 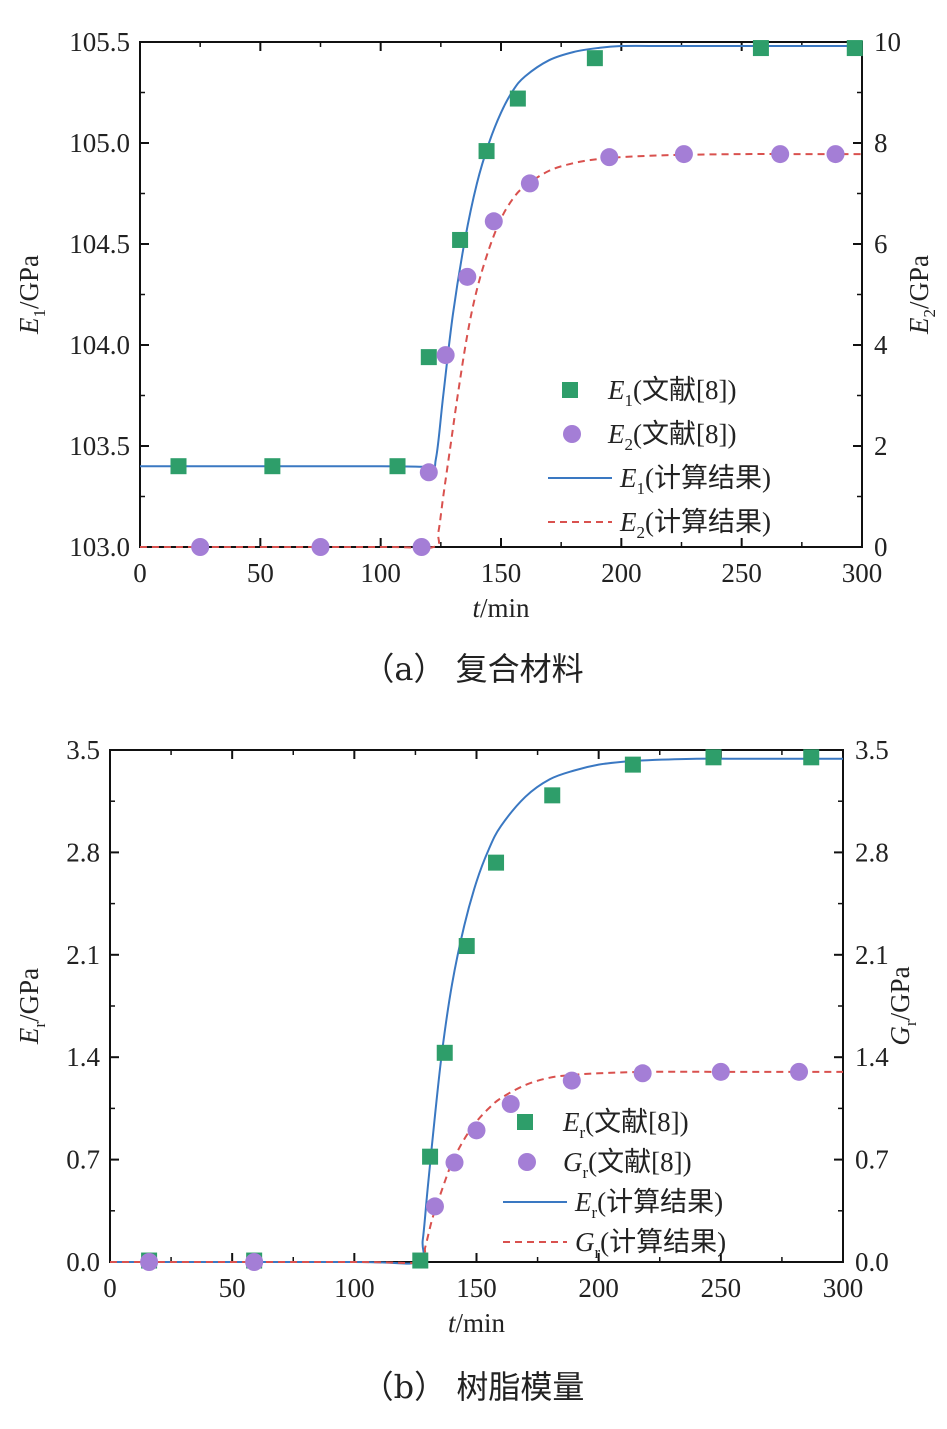 What do you see at coordinates (902, 1005) in the screenshot?
I see `y-right-axis-label: Gr/GPa` at bounding box center [902, 1005].